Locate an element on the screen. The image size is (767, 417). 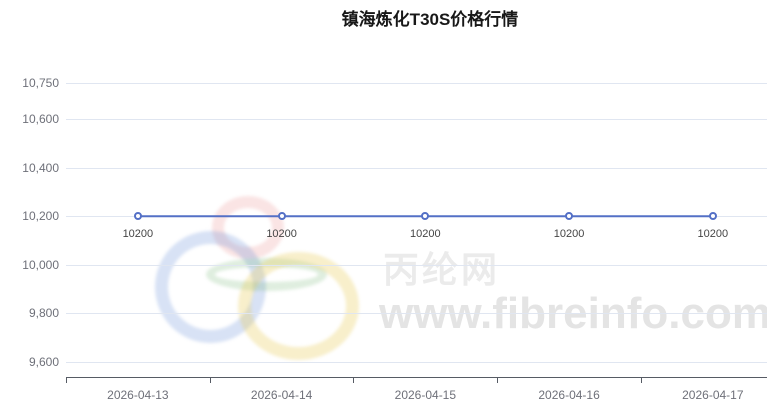
x-axis-tick-label: 2026-04-17 is located at coordinates (713, 395).